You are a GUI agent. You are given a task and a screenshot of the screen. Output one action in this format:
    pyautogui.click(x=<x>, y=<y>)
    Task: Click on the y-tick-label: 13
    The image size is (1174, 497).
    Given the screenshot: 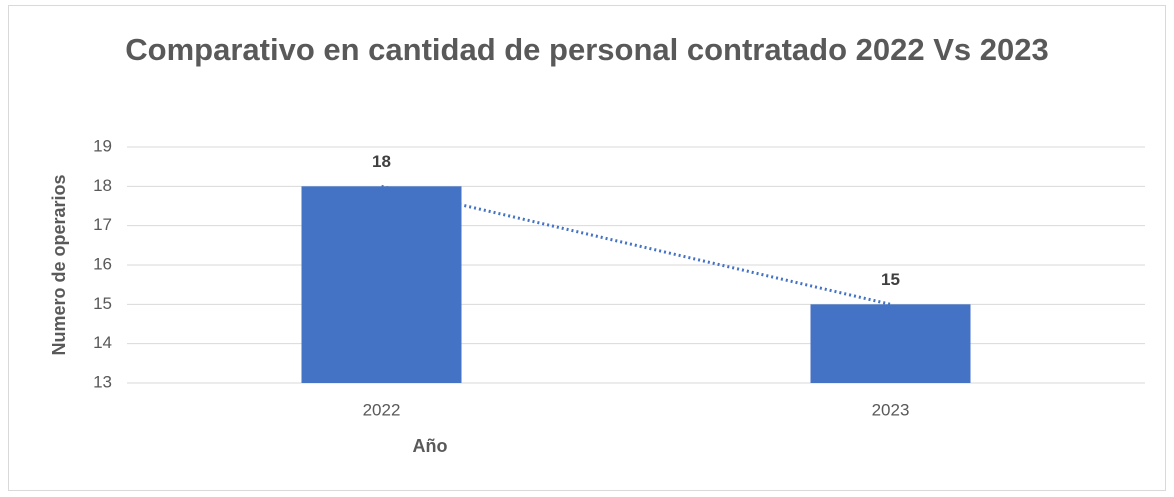 What is the action you would take?
    pyautogui.click(x=102, y=381)
    